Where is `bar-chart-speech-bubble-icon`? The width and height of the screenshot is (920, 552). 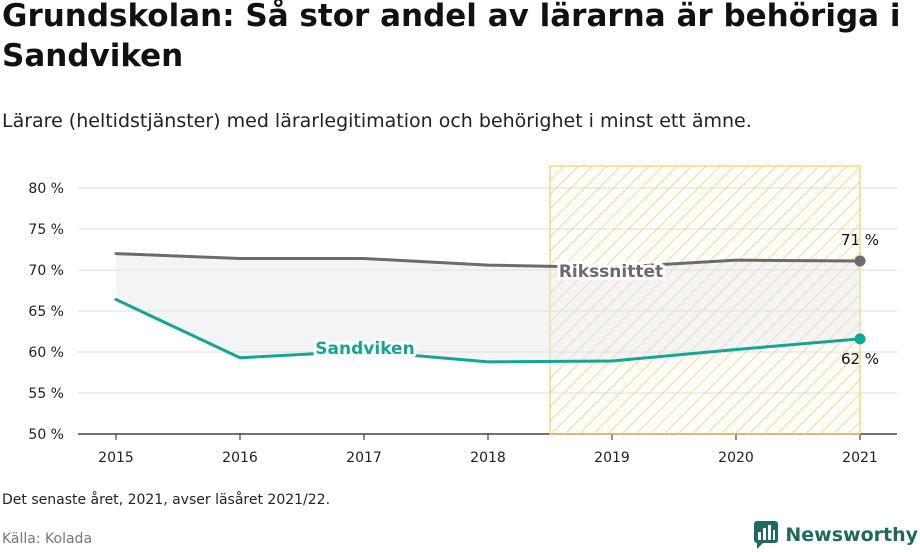
bar-chart-speech-bubble-icon is located at coordinates (766, 535).